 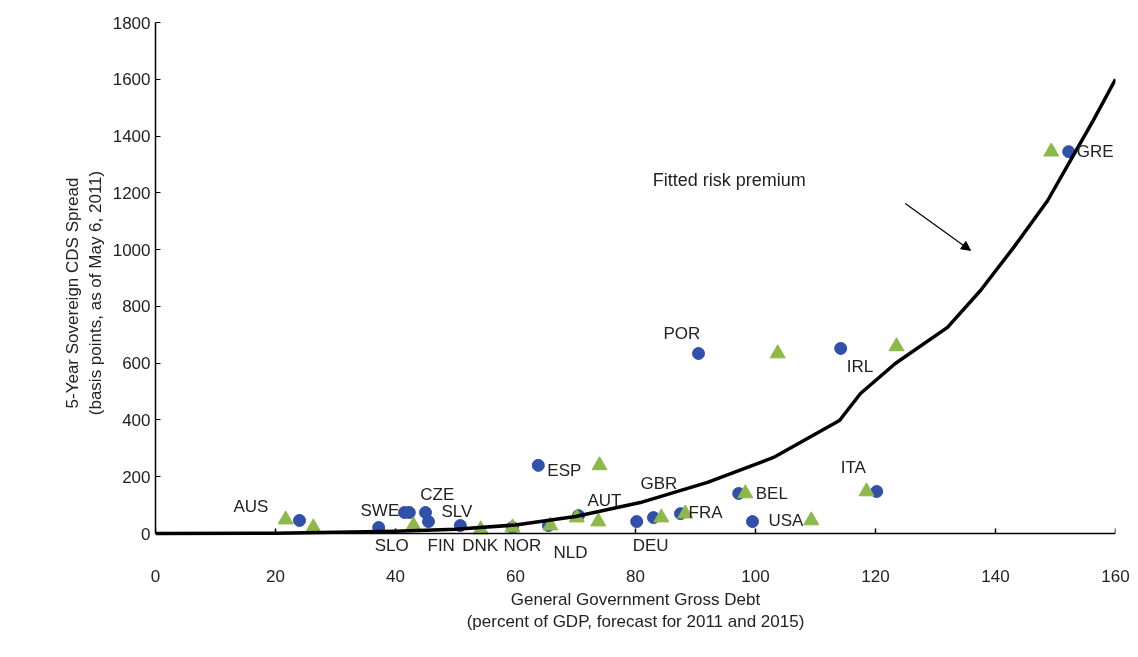 What do you see at coordinates (755, 576) in the screenshot?
I see `x-tick-label: 100` at bounding box center [755, 576].